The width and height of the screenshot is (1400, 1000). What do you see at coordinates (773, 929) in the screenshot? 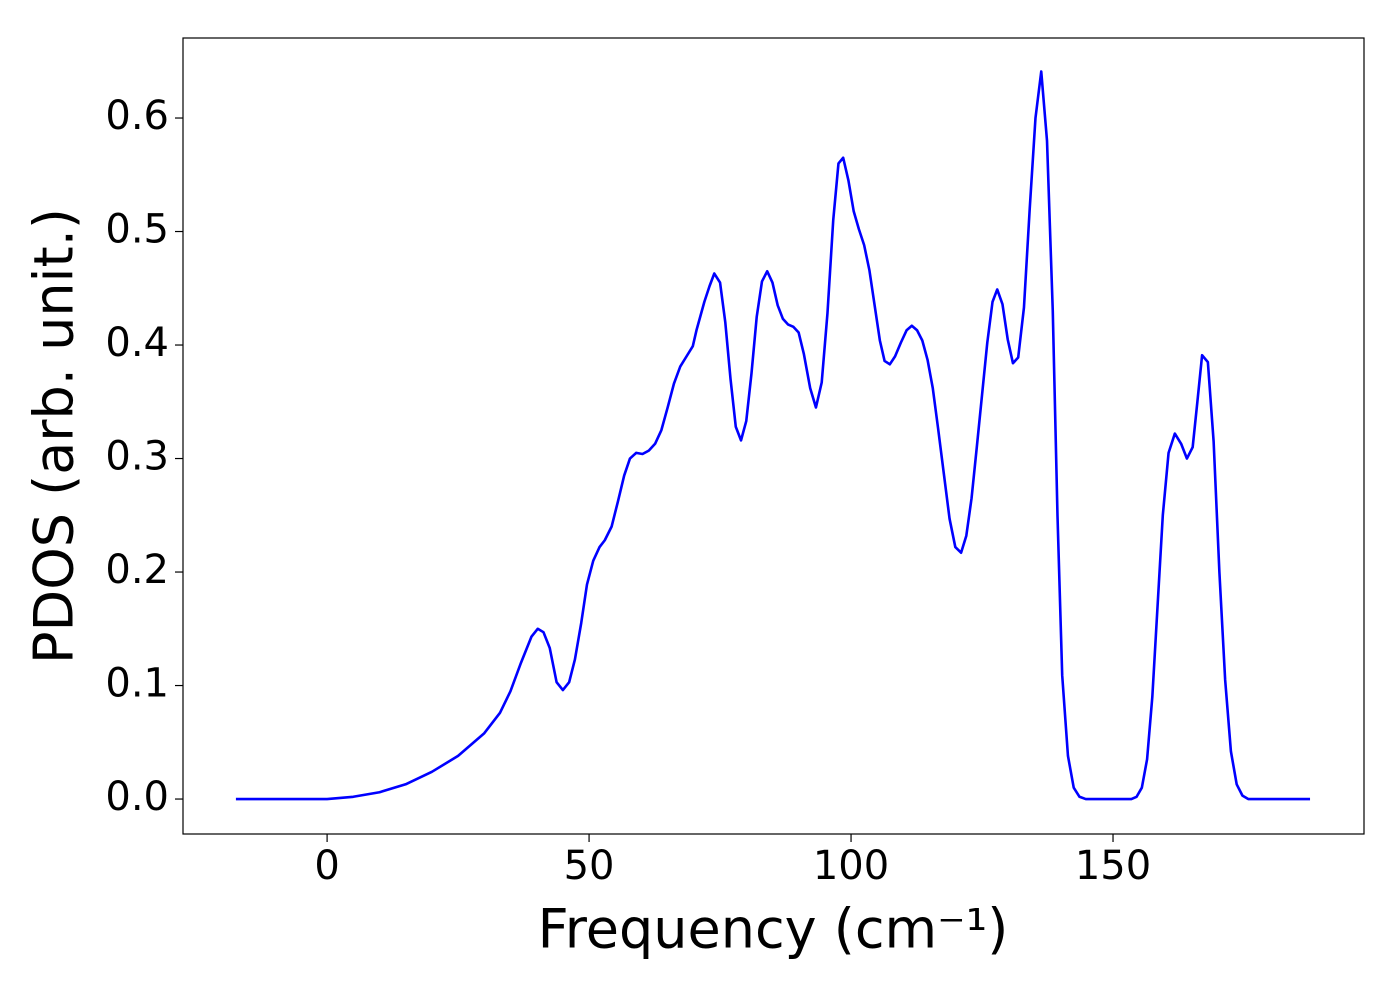
I see `x-axis-label: Frequency (cm⁻¹)` at bounding box center [773, 929].